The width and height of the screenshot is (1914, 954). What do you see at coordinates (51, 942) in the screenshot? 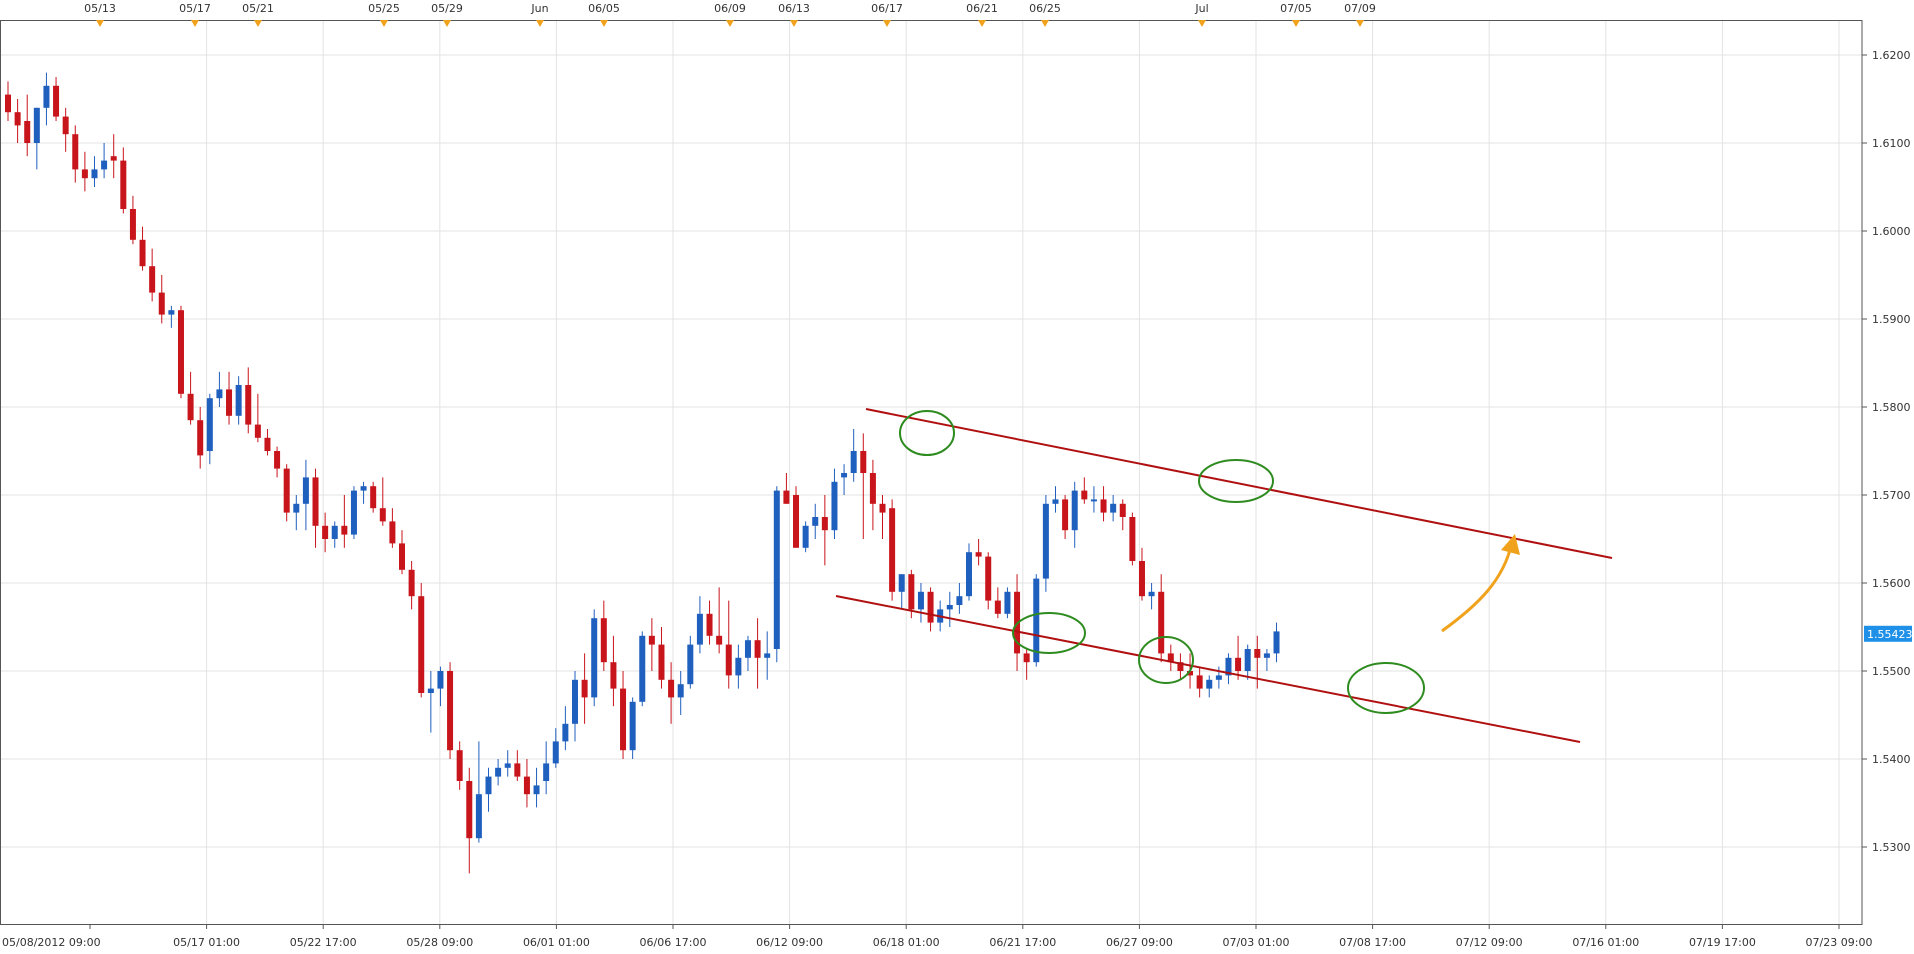
I see `x-tick-label: 05/08/2012 09:00` at bounding box center [51, 942].